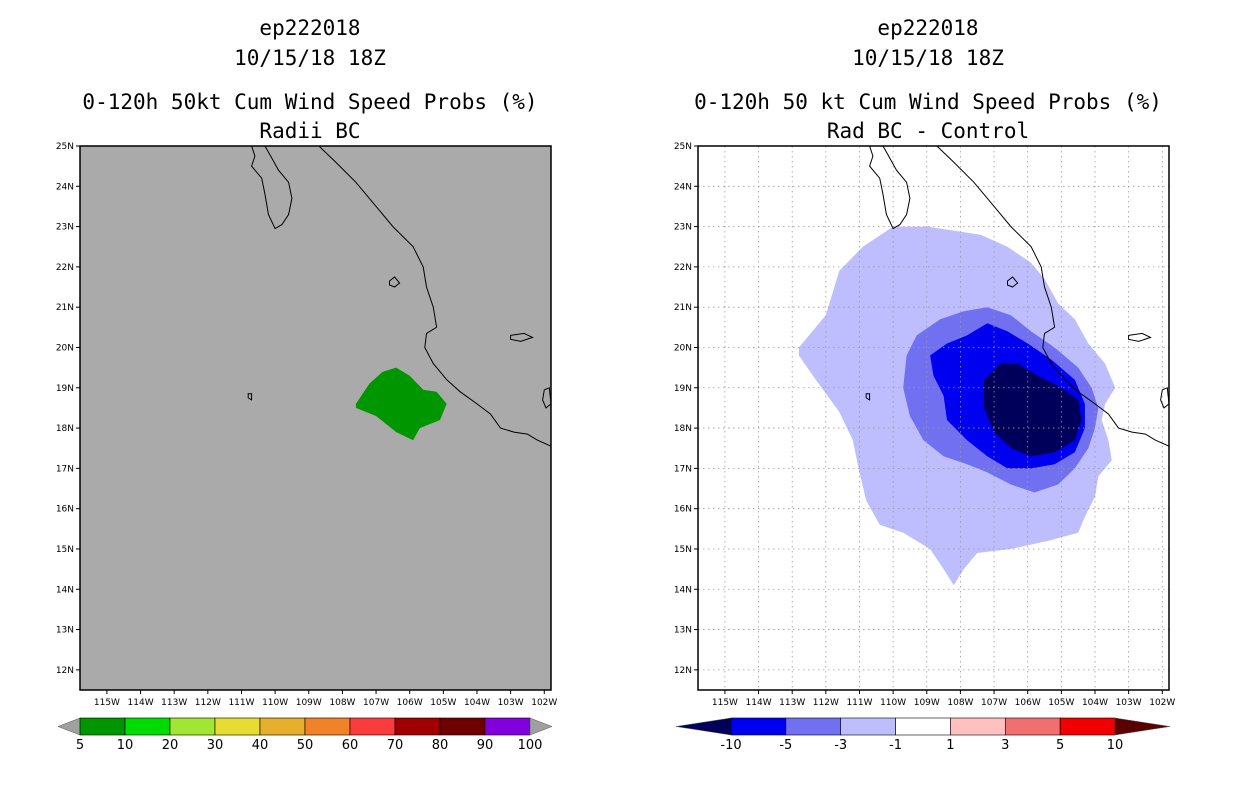  What do you see at coordinates (125, 745) in the screenshot?
I see `left-colorbar-label: 10` at bounding box center [125, 745].